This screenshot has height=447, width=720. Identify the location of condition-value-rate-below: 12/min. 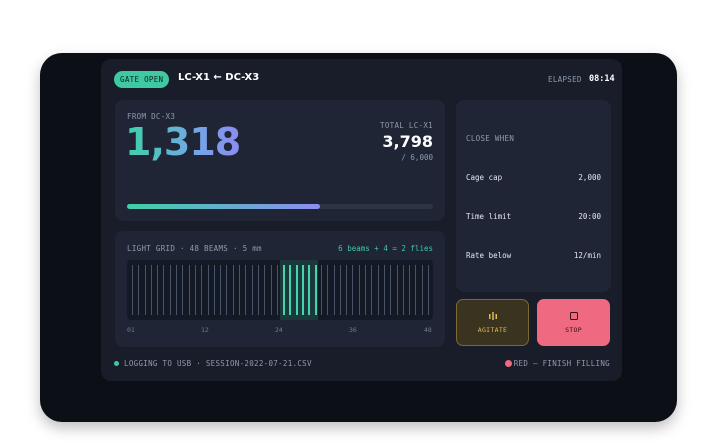
(587, 255).